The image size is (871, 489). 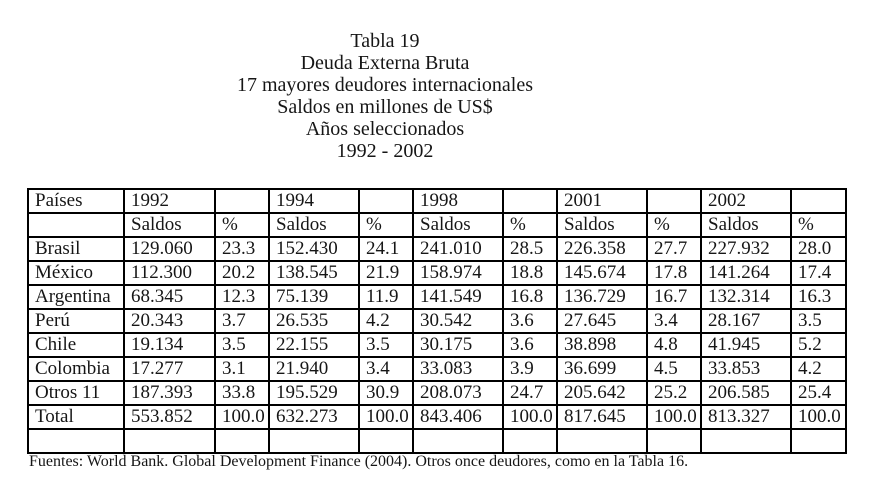 I want to click on value-cell: 28.0, so click(x=818, y=249).